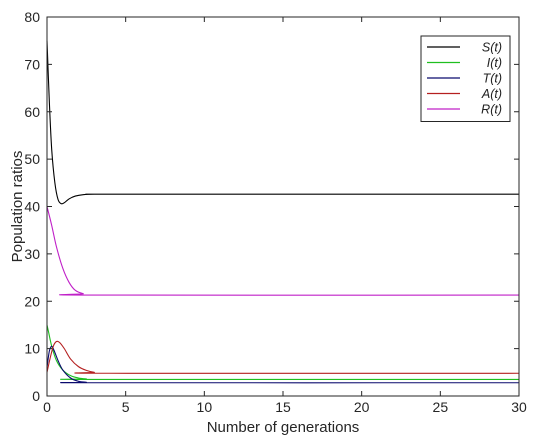 The image size is (536, 445). Describe the element at coordinates (205, 407) in the screenshot. I see `x-tick-label: 10` at that location.